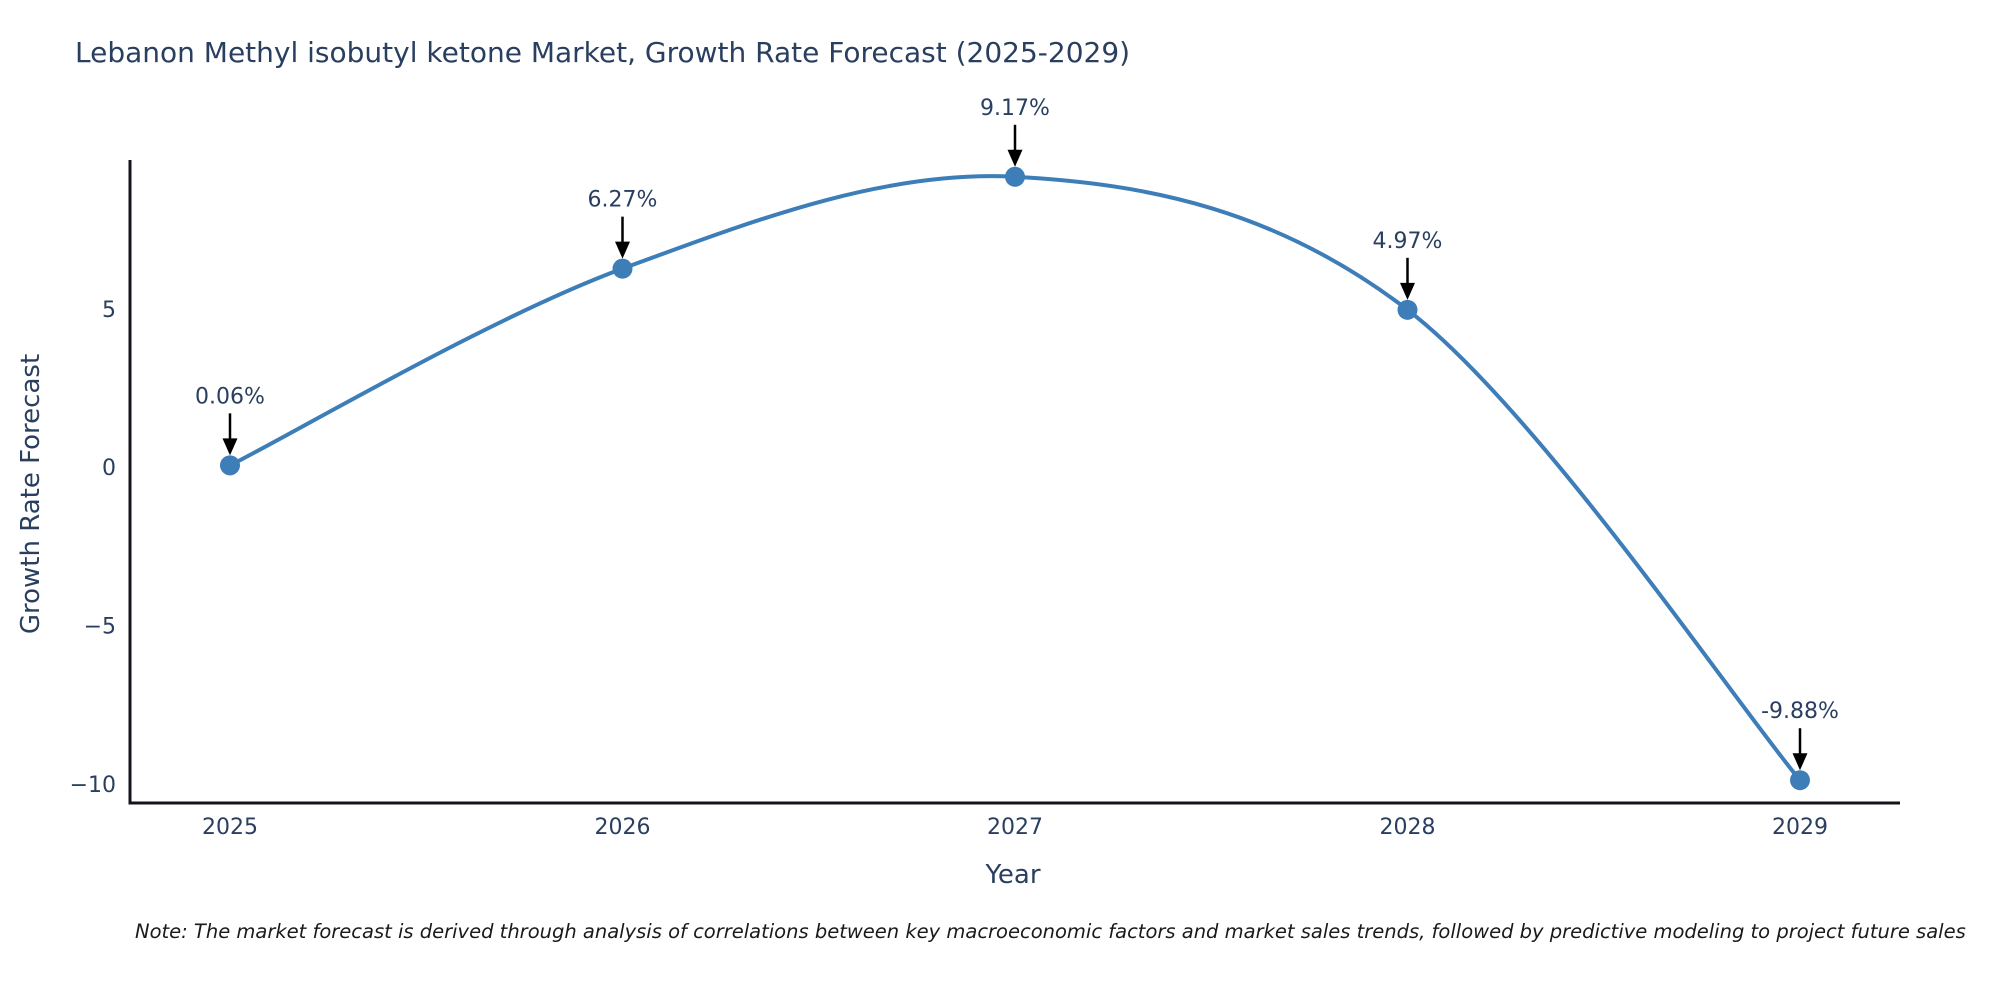 This screenshot has height=1000, width=2000. What do you see at coordinates (109, 310) in the screenshot?
I see `y-tick-label: 5` at bounding box center [109, 310].